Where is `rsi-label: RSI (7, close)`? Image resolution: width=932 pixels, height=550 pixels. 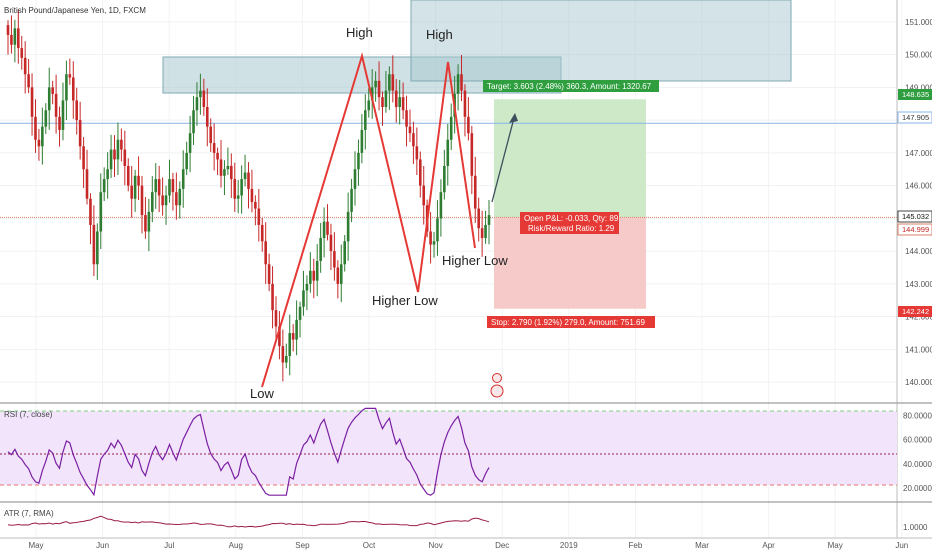 rsi-label: RSI (7, close) is located at coordinates (28, 414).